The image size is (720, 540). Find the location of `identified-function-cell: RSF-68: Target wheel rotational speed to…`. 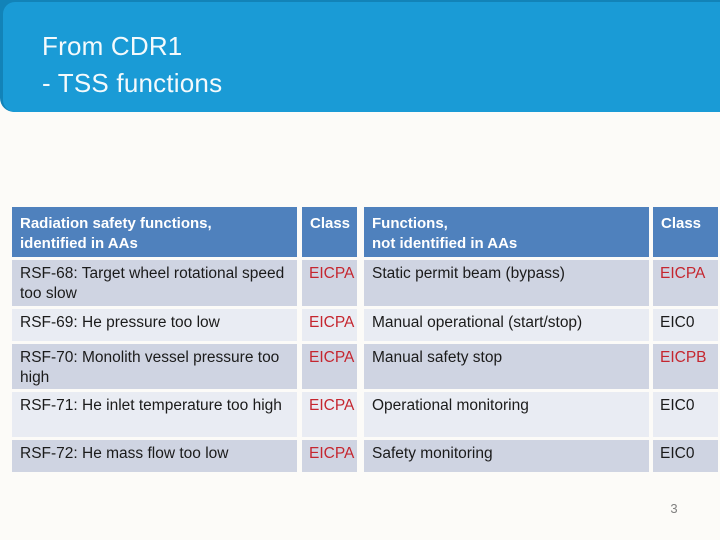

identified-function-cell: RSF-68: Target wheel rotational speed to… is located at coordinates (154, 283).